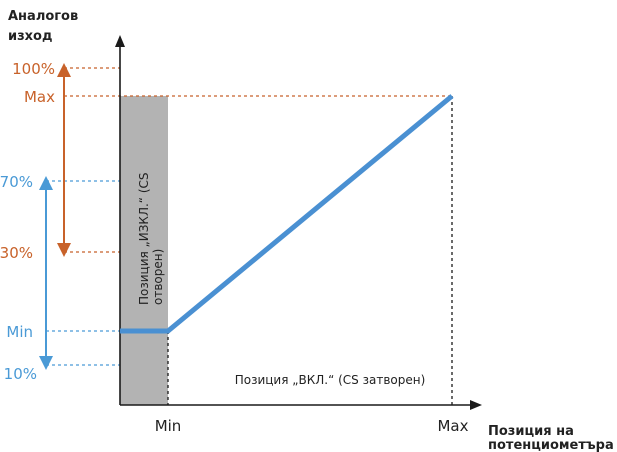 This screenshot has height=452, width=617. Describe the element at coordinates (20, 374) in the screenshot. I see `y-tick-10pct: 10%` at that location.